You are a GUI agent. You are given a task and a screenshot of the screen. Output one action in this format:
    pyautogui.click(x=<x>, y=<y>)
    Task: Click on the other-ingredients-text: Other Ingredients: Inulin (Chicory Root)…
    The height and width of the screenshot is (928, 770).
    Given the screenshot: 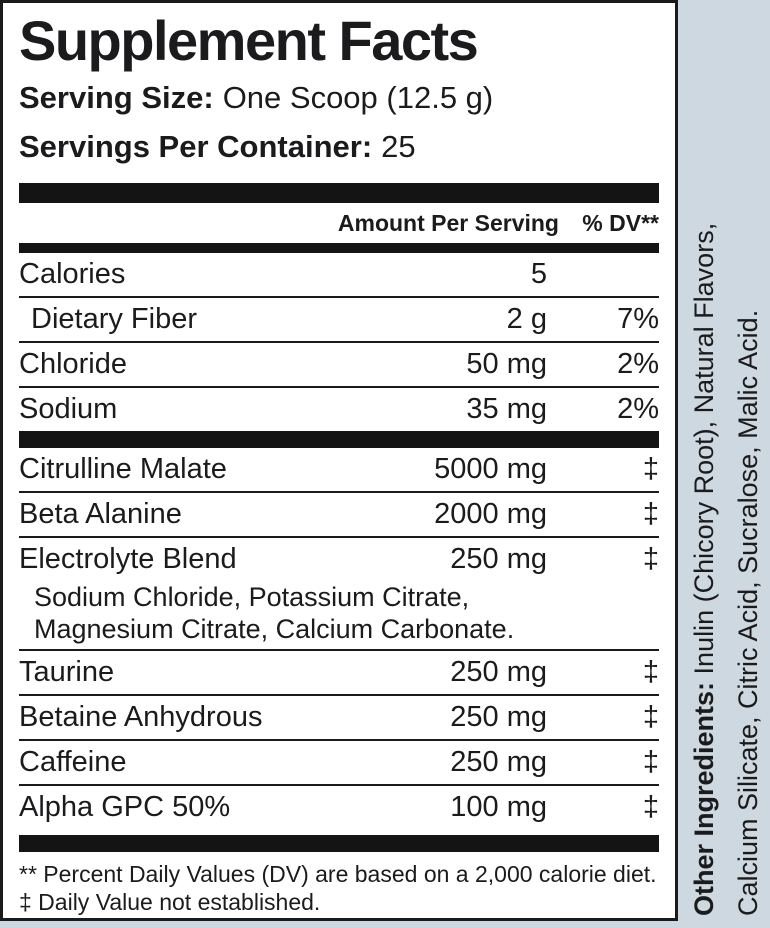 What is the action you would take?
    pyautogui.click(x=726, y=468)
    